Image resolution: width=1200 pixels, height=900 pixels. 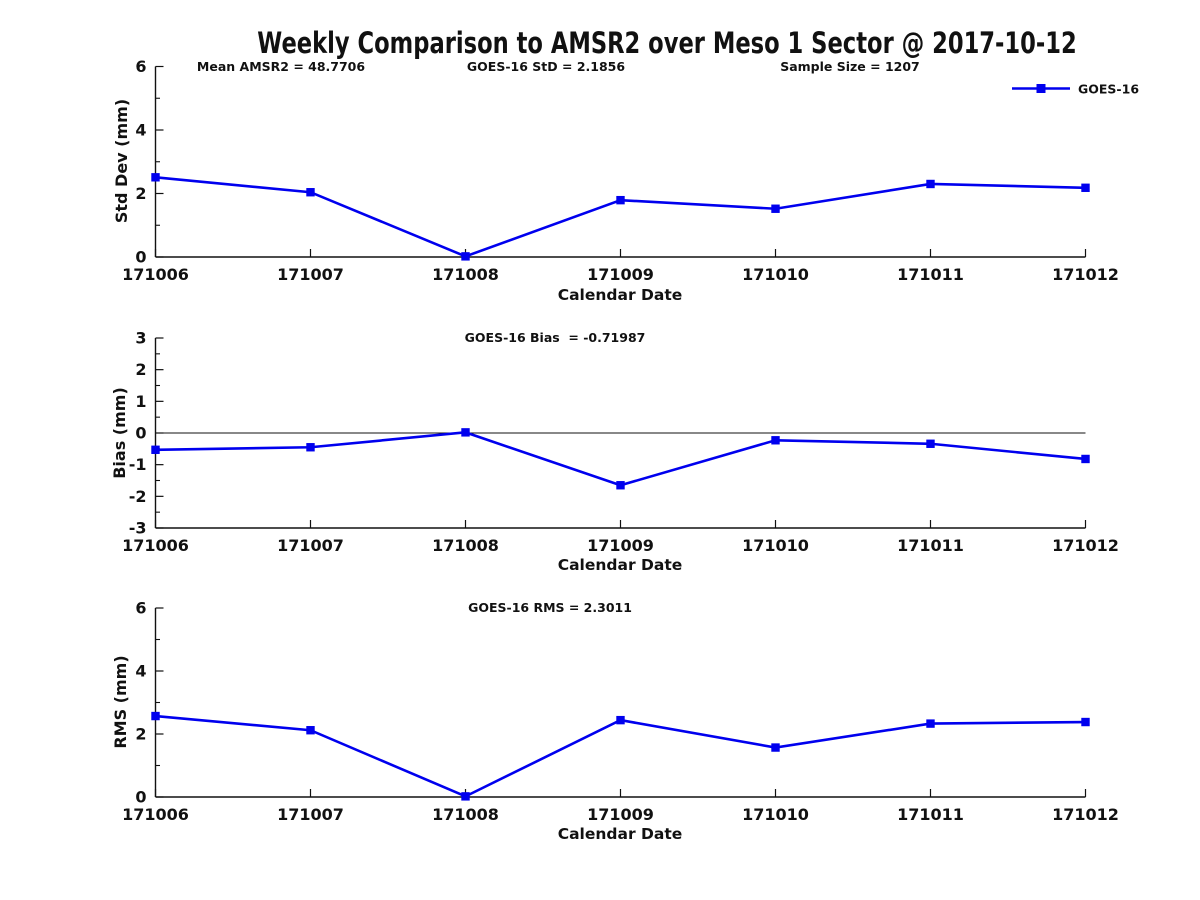 What do you see at coordinates (281, 66) in the screenshot?
I see `annotation-mean-amsr2: Mean AMSR2 = 48.7706` at bounding box center [281, 66].